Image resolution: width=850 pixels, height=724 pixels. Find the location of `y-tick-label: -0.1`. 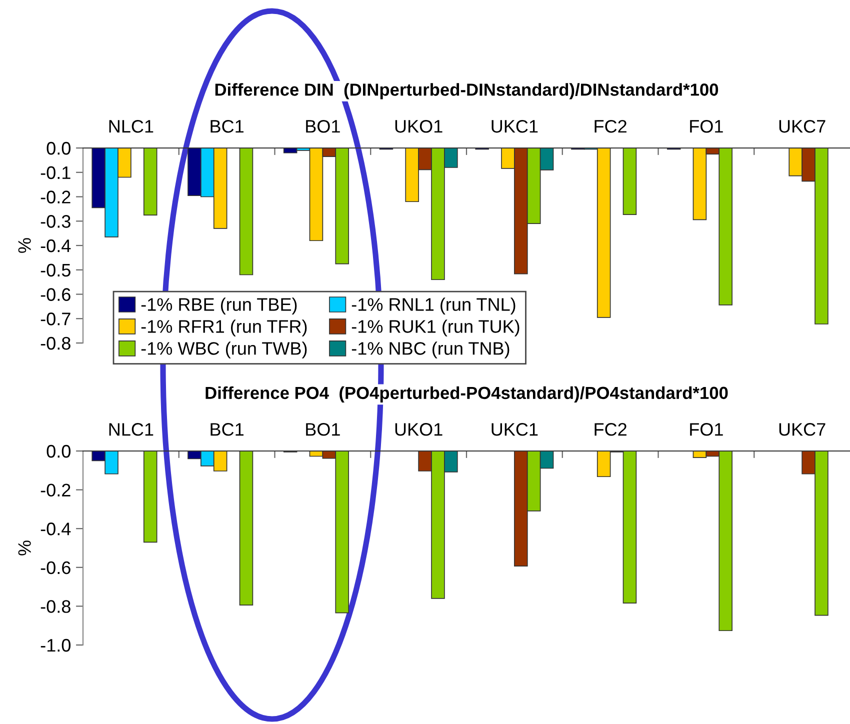

y-tick-label: -0.1 is located at coordinates (55, 173).